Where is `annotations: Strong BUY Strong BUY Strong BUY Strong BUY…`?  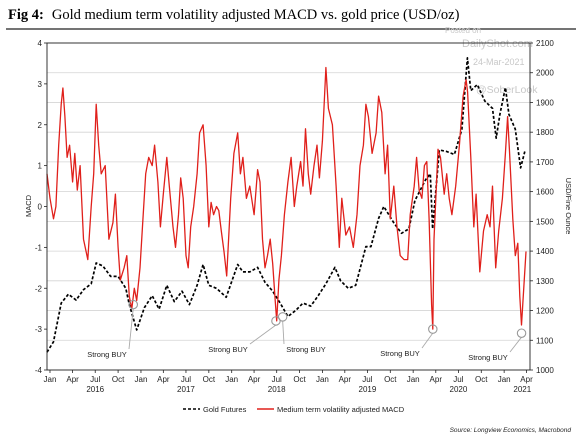
annotations: Strong BUY Strong BUY Strong BUY Strong BUY… is located at coordinates (307, 330).